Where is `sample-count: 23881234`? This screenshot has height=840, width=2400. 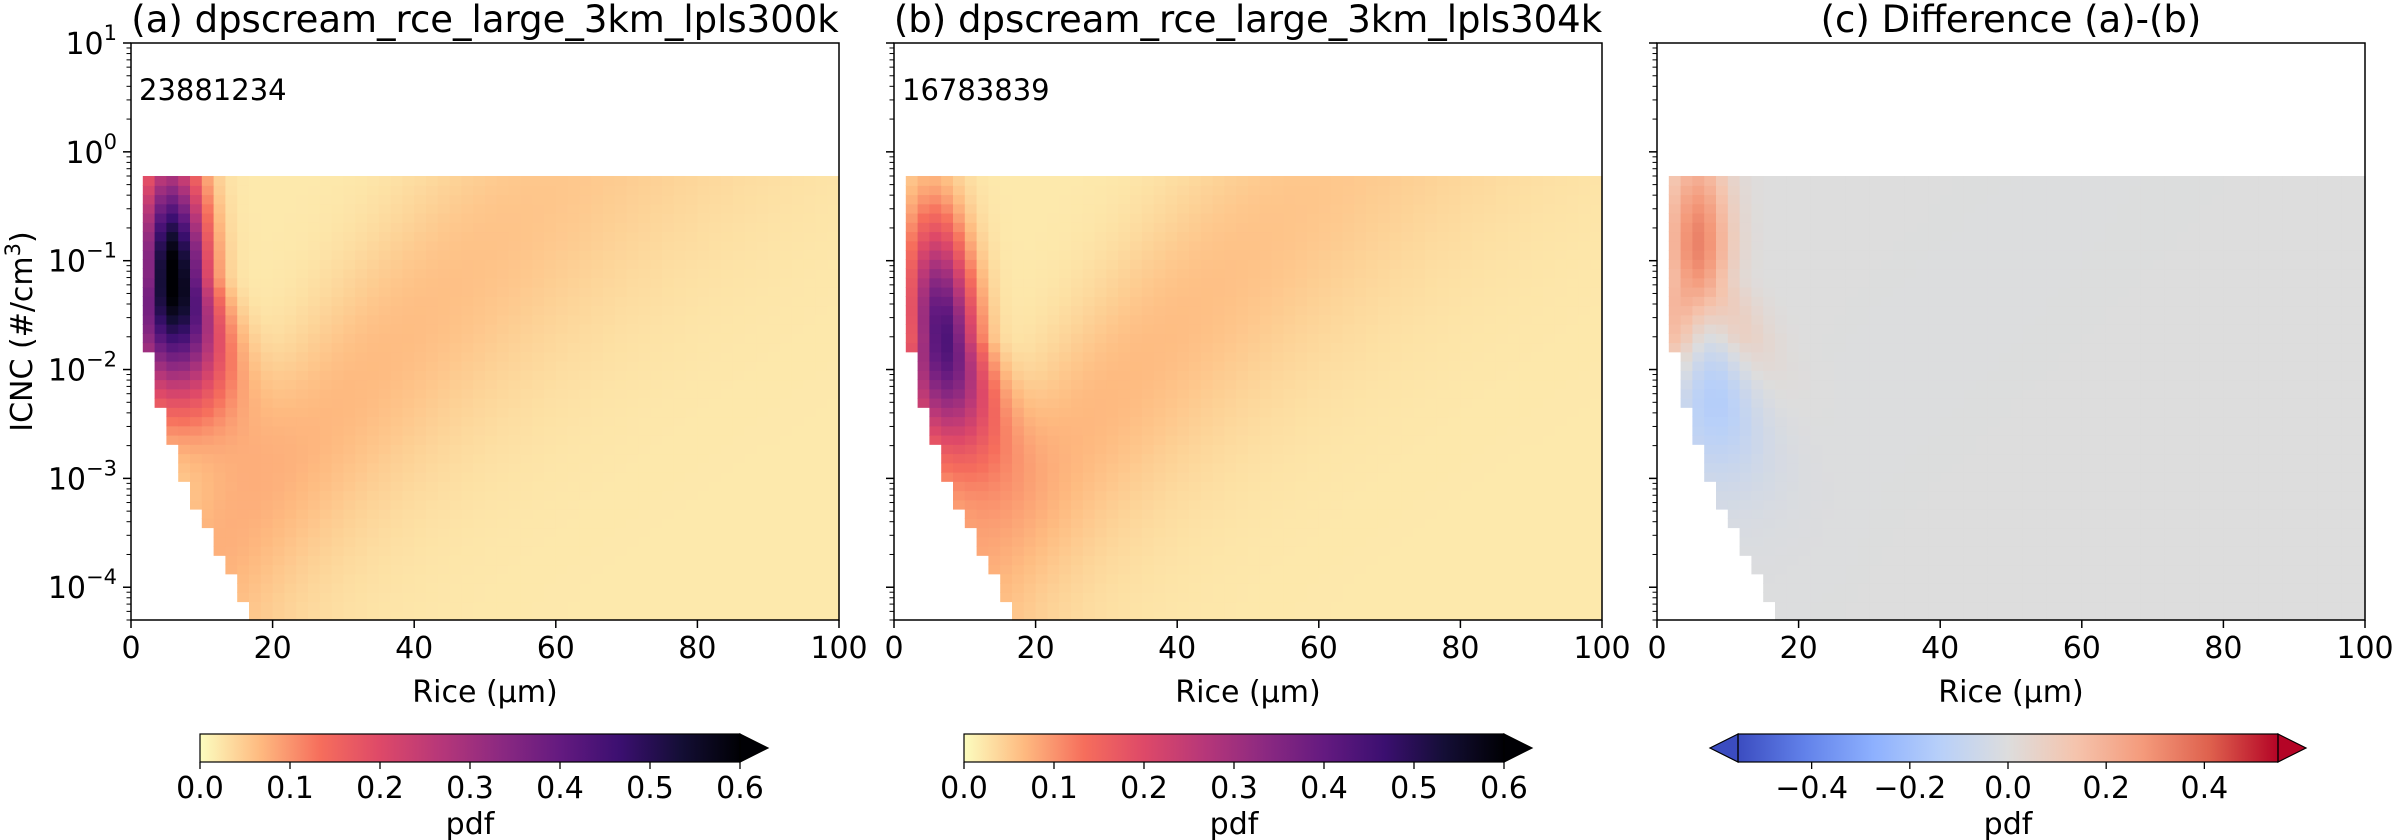
sample-count: 23881234 is located at coordinates (213, 90).